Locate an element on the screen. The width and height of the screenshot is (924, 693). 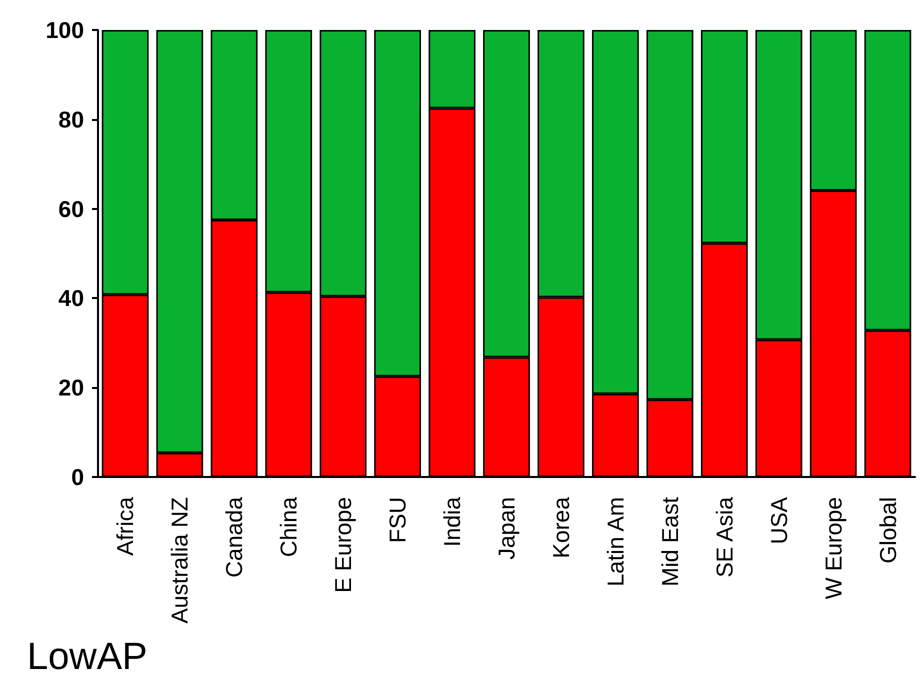
x-tick-label: Canada is located at coordinates (234, 537).